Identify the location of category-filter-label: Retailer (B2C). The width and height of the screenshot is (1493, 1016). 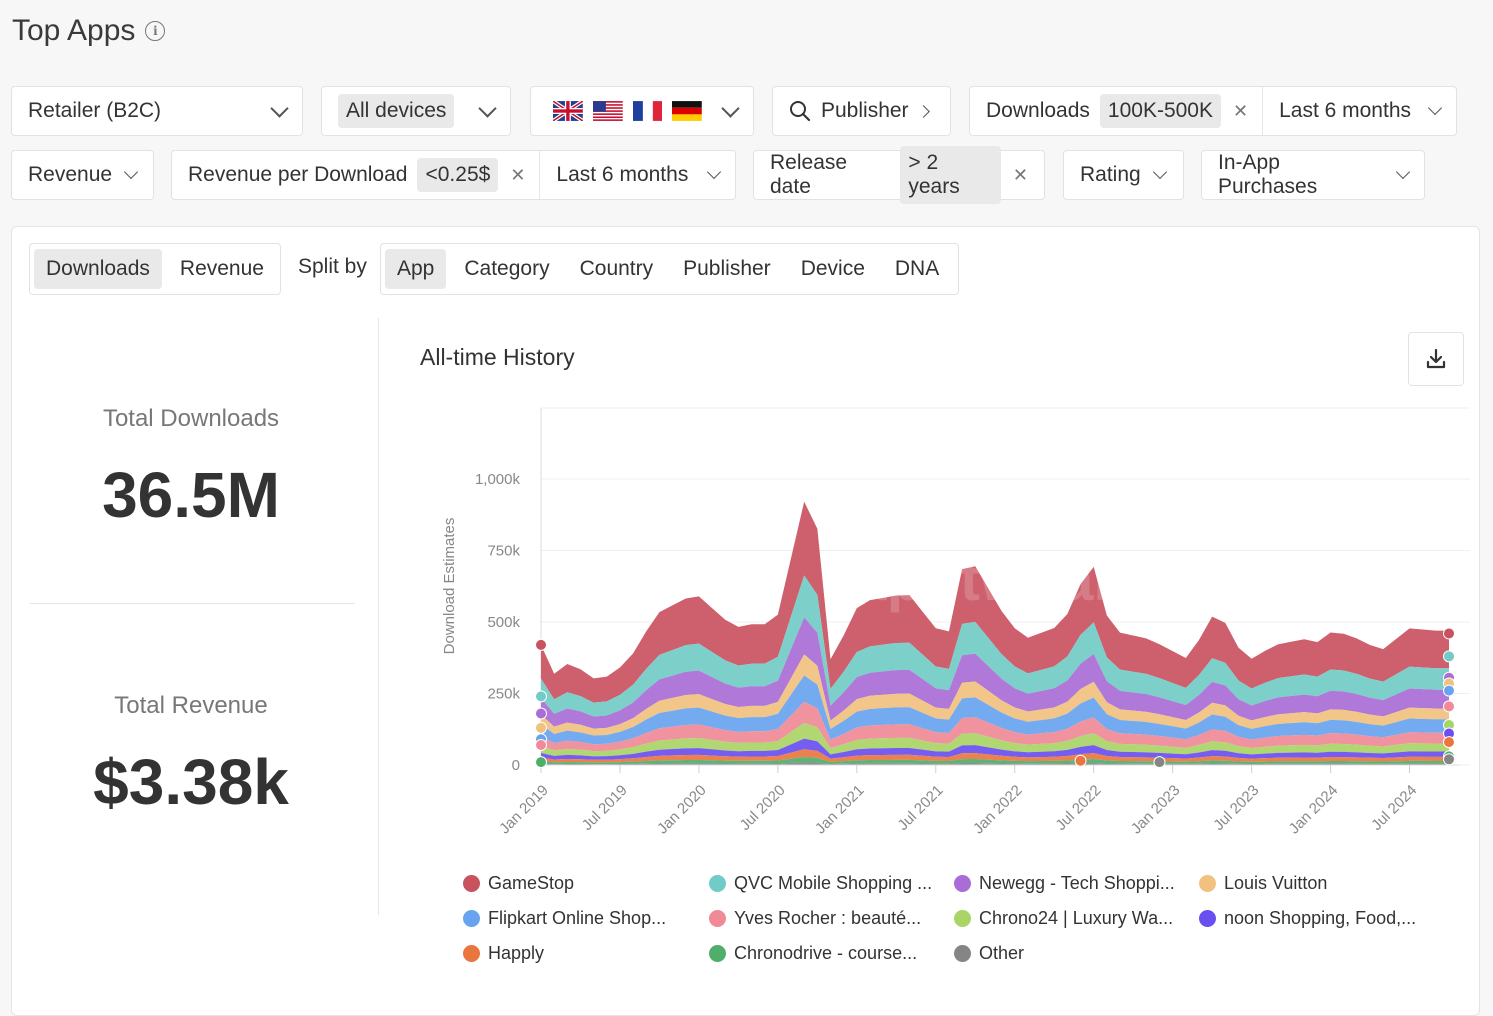
(95, 110).